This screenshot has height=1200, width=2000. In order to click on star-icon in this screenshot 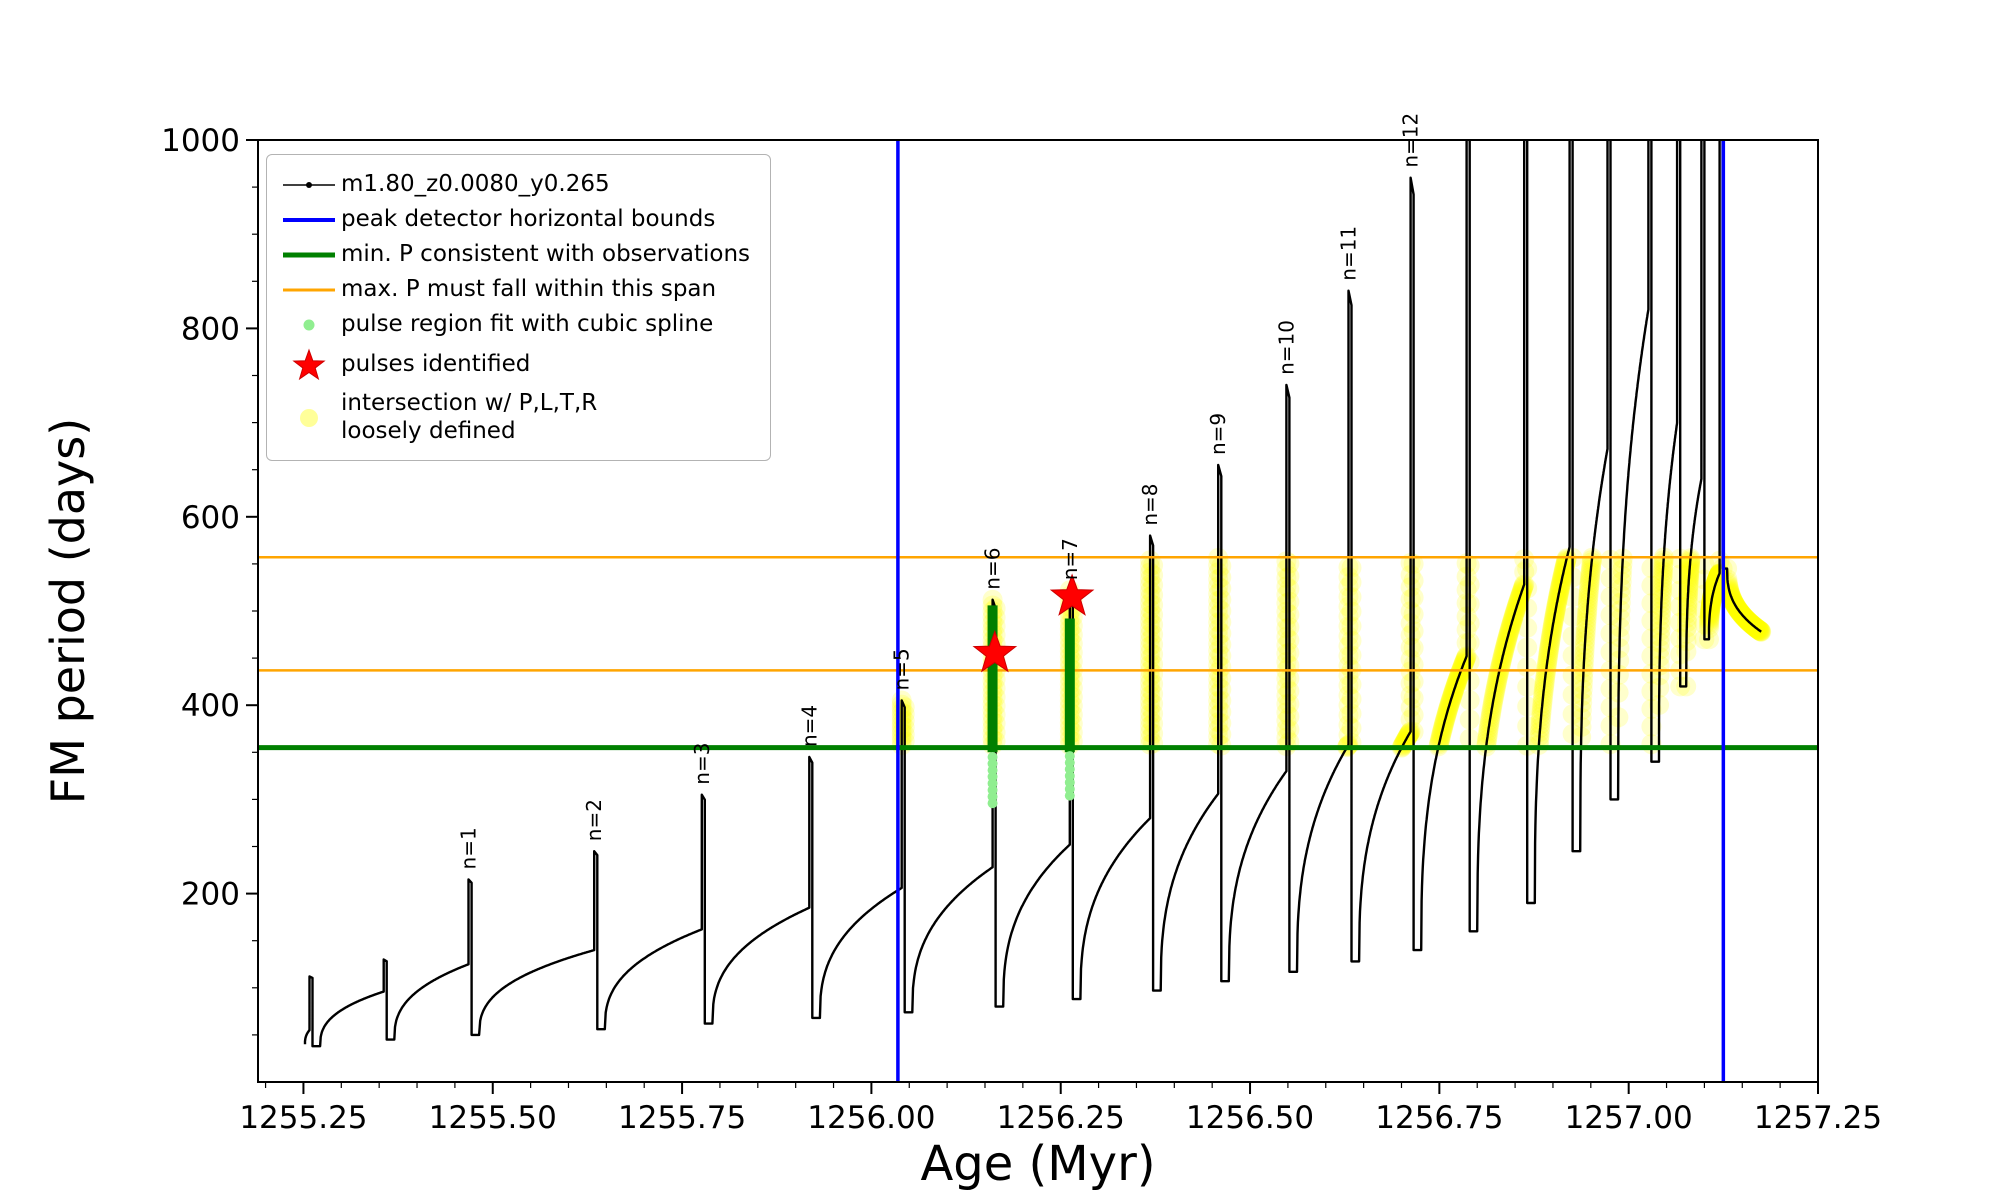, I will do `click(309, 365)`.